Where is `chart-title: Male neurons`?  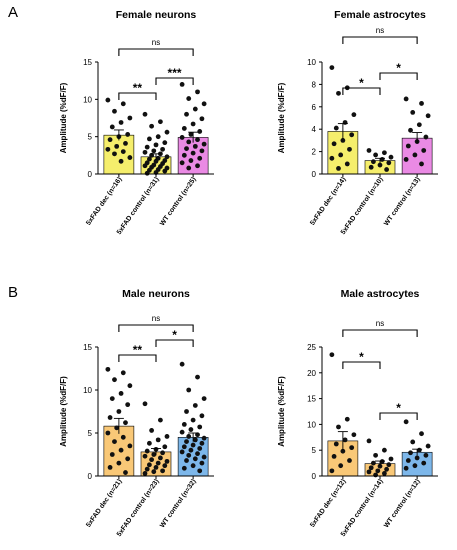
chart-title: Male neurons is located at coordinates (156, 294).